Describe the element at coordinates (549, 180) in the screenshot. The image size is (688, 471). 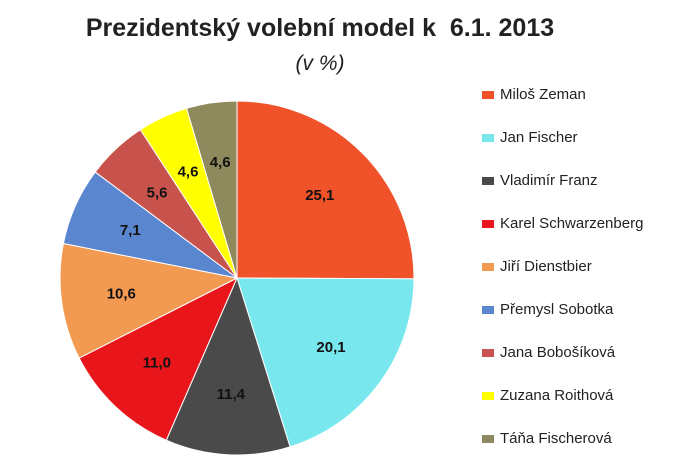
I see `legend-label: Vladimír Franz` at that location.